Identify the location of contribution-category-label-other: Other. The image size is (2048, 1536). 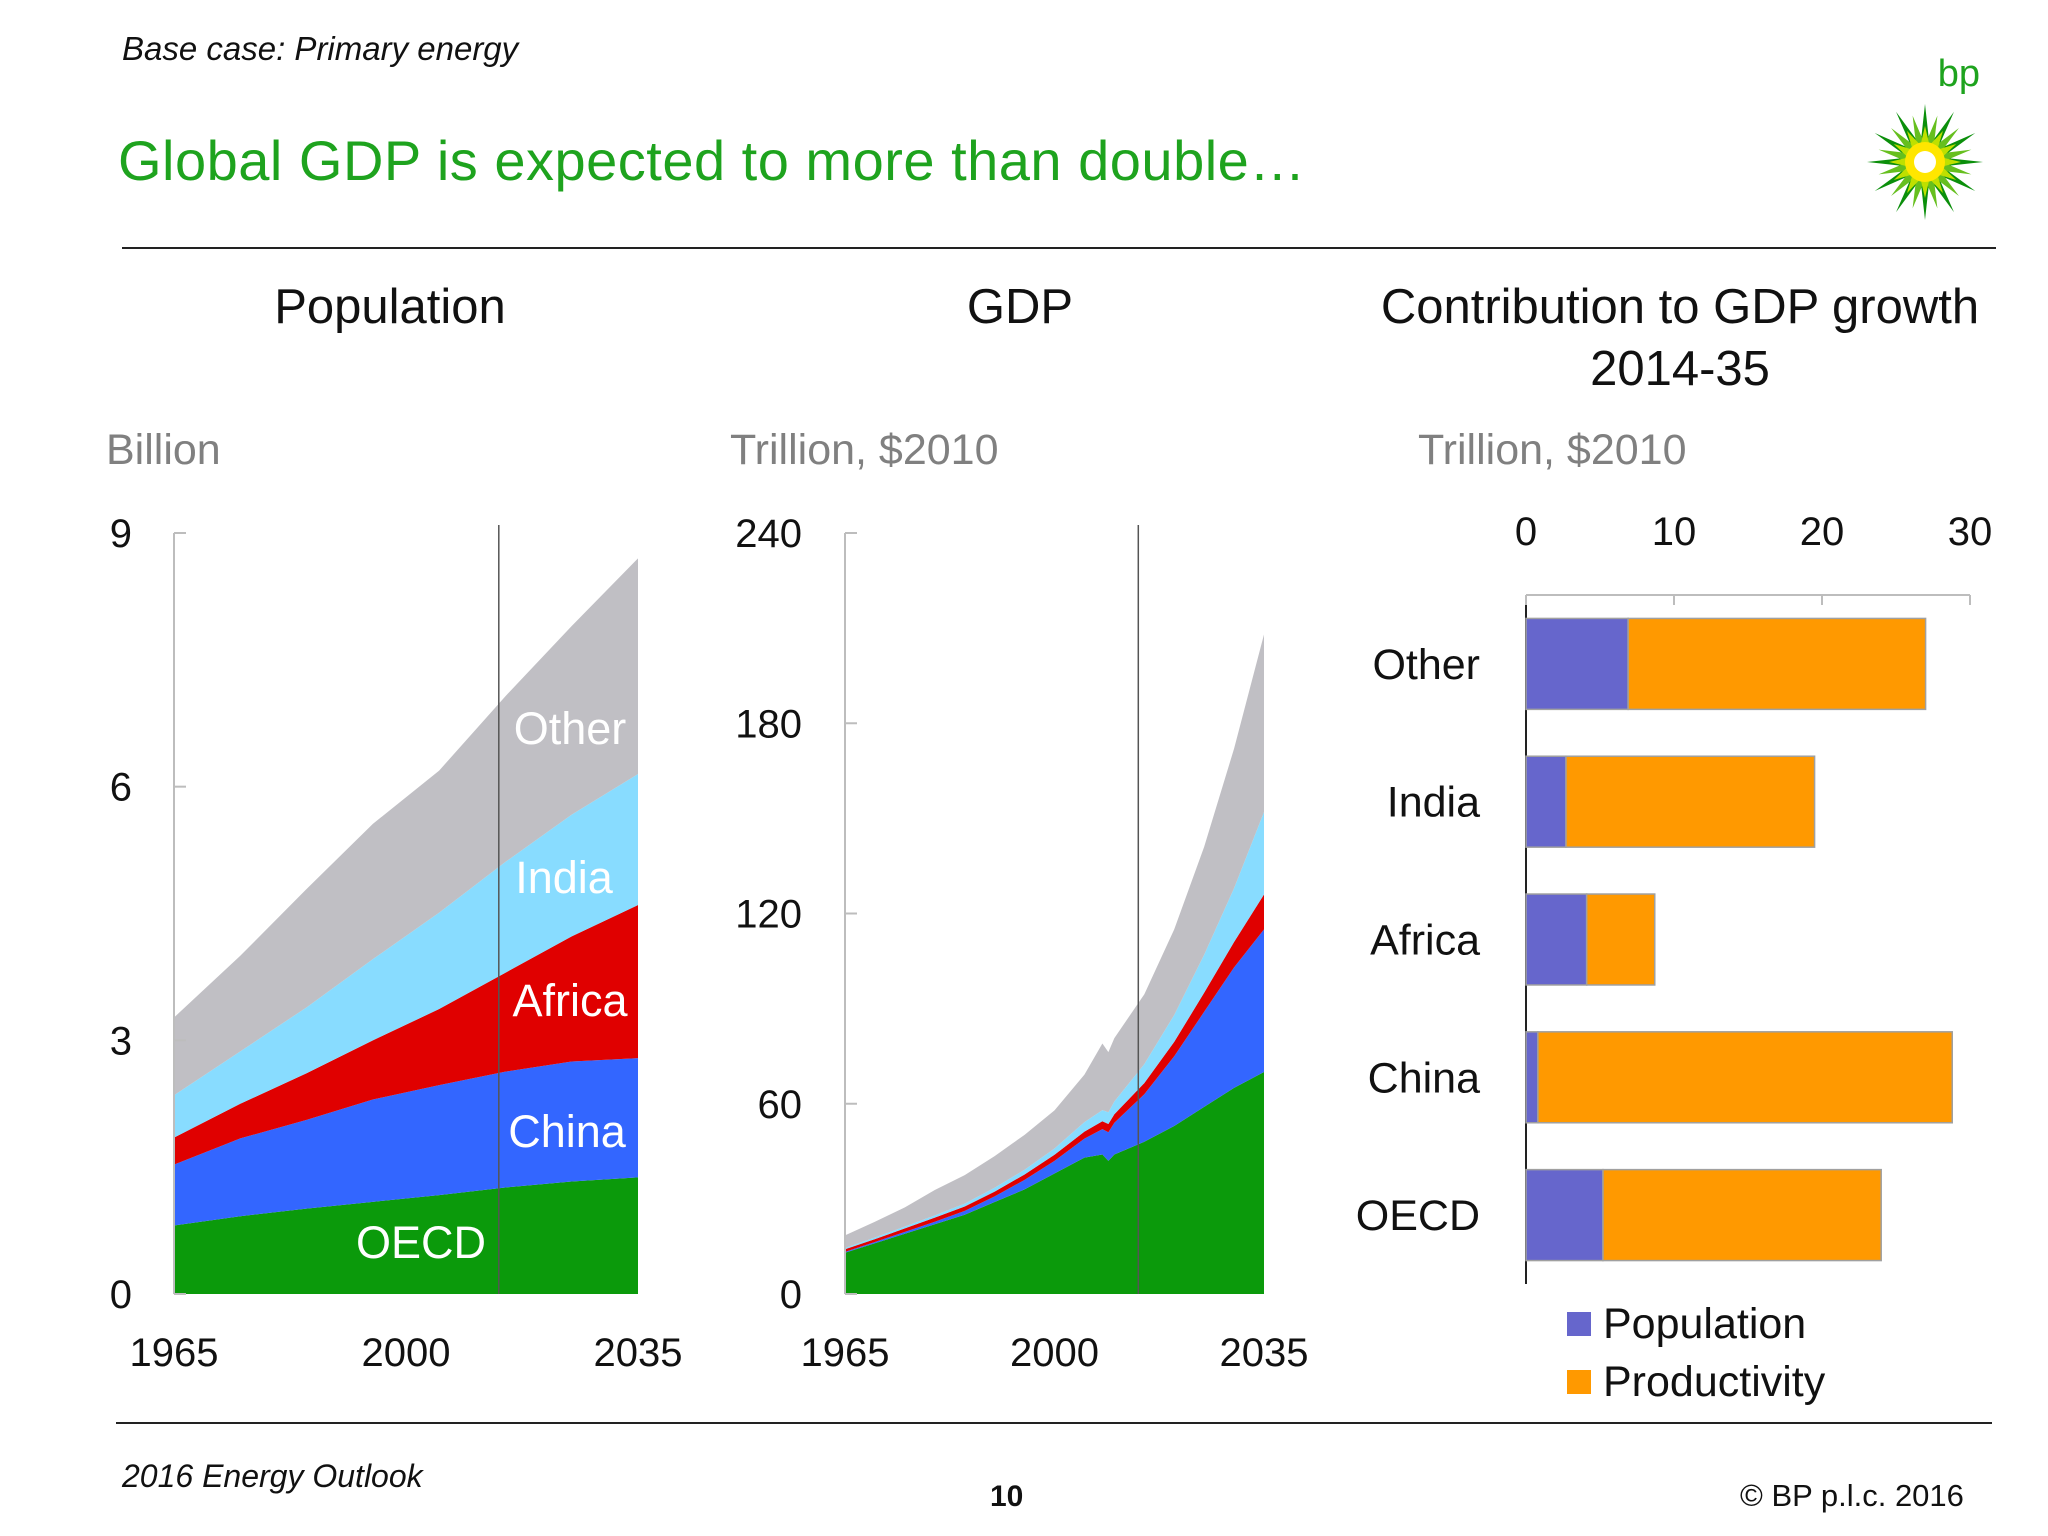
(1426, 665).